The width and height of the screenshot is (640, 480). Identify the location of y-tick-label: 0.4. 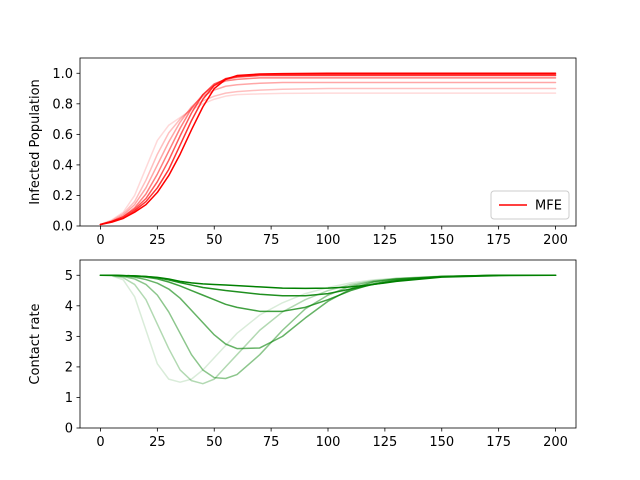
(62, 165).